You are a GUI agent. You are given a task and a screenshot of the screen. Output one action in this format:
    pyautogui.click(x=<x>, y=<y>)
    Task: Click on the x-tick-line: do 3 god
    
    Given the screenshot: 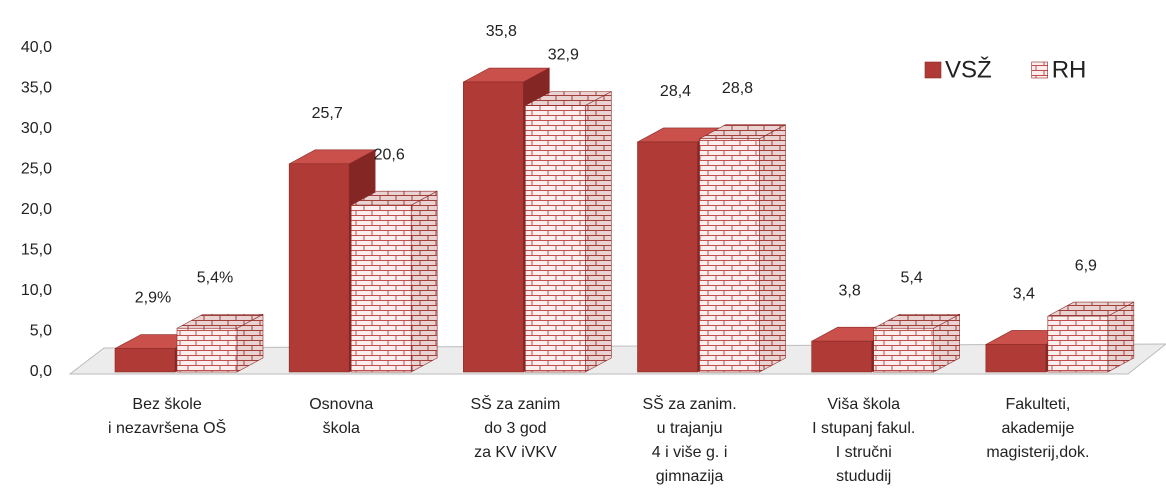 What is the action you would take?
    pyautogui.click(x=515, y=428)
    